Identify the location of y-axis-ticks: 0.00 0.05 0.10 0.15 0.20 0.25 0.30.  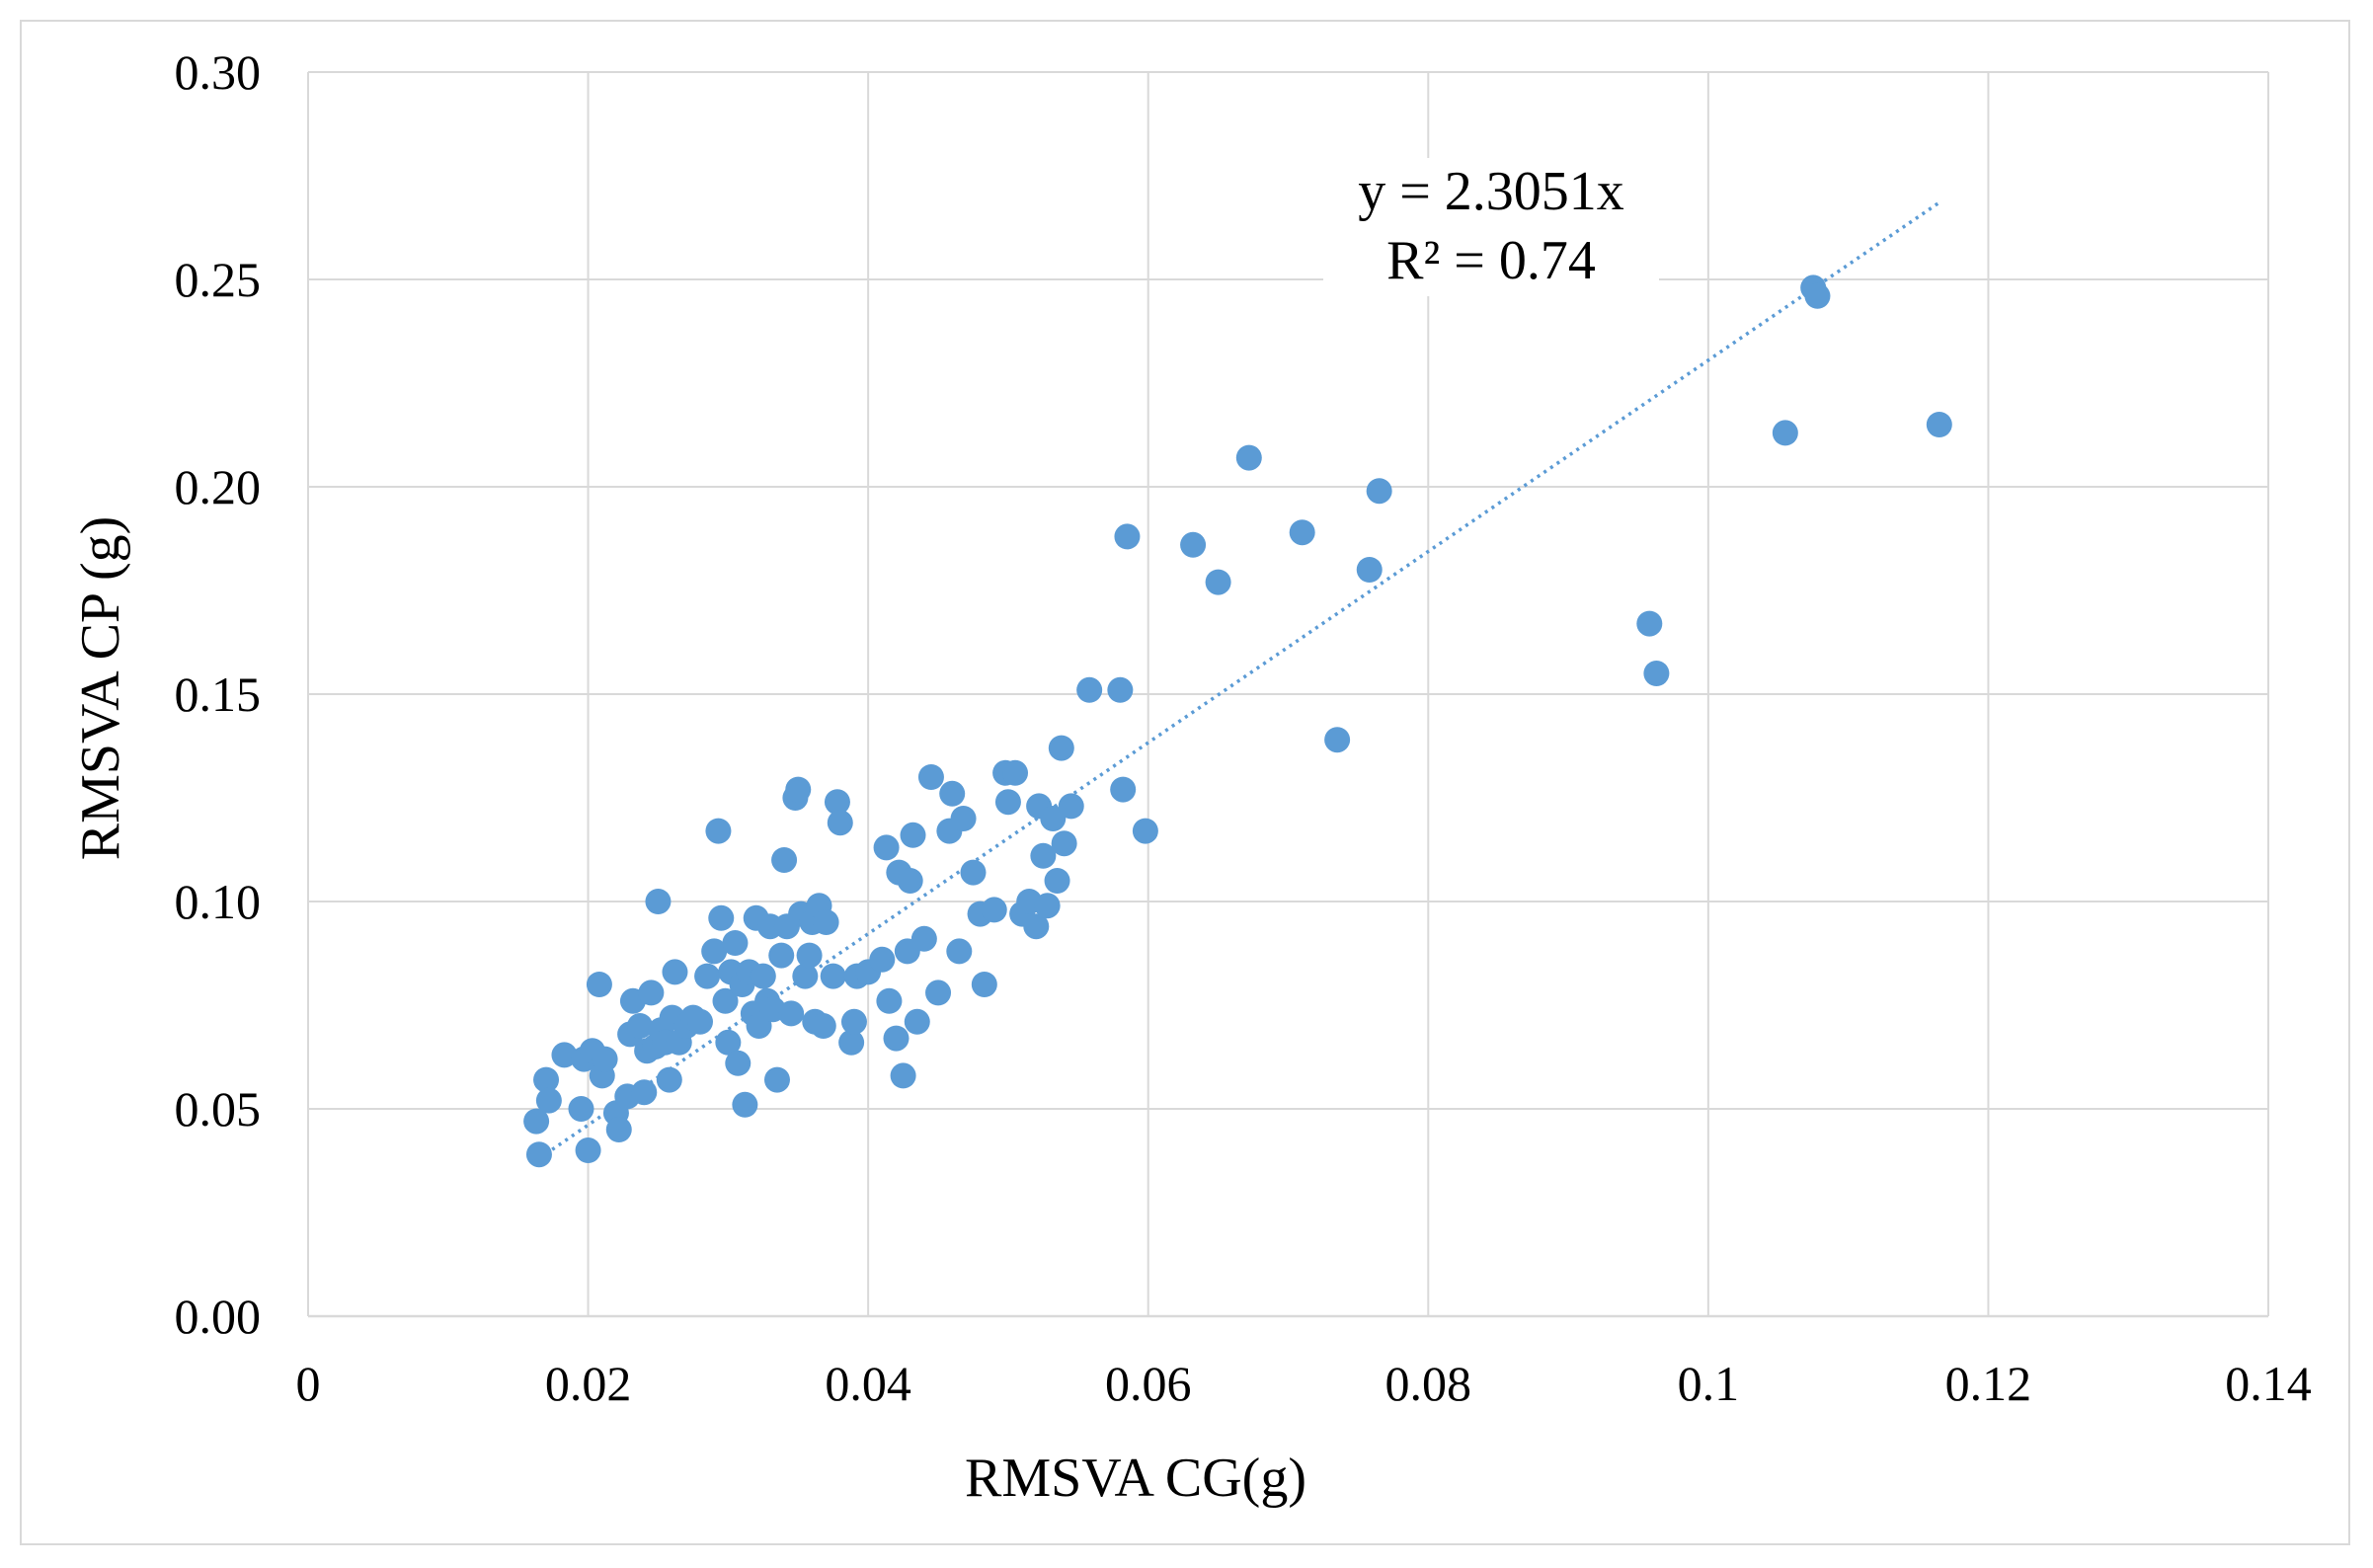
(219, 694).